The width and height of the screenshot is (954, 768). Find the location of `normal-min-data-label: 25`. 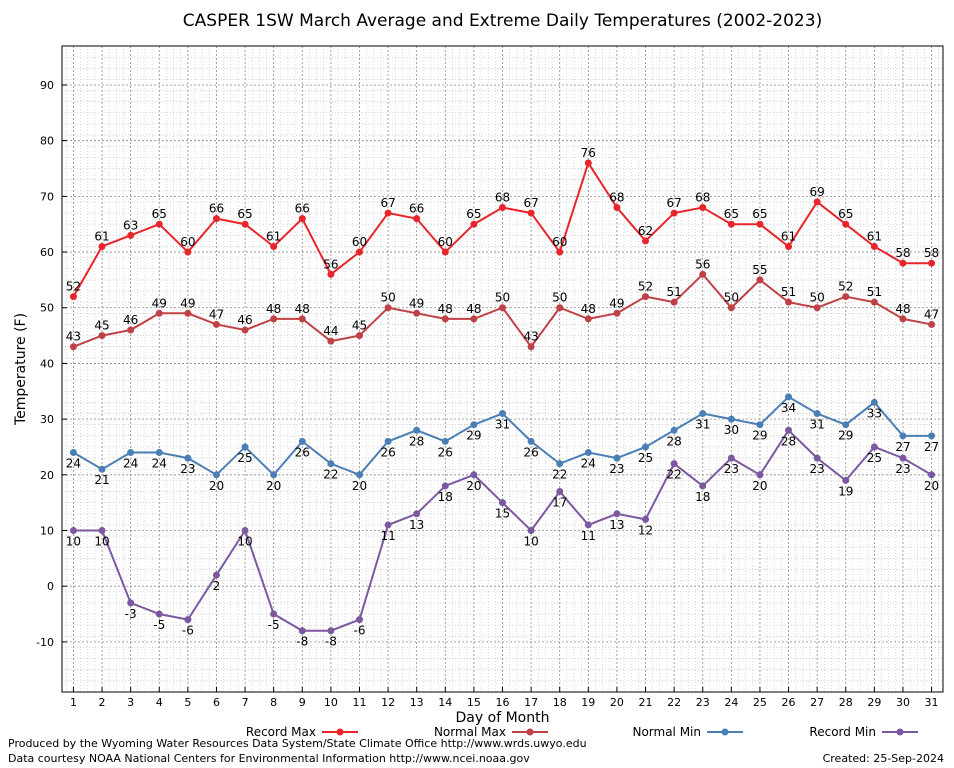

normal-min-data-label: 25 is located at coordinates (244, 458).